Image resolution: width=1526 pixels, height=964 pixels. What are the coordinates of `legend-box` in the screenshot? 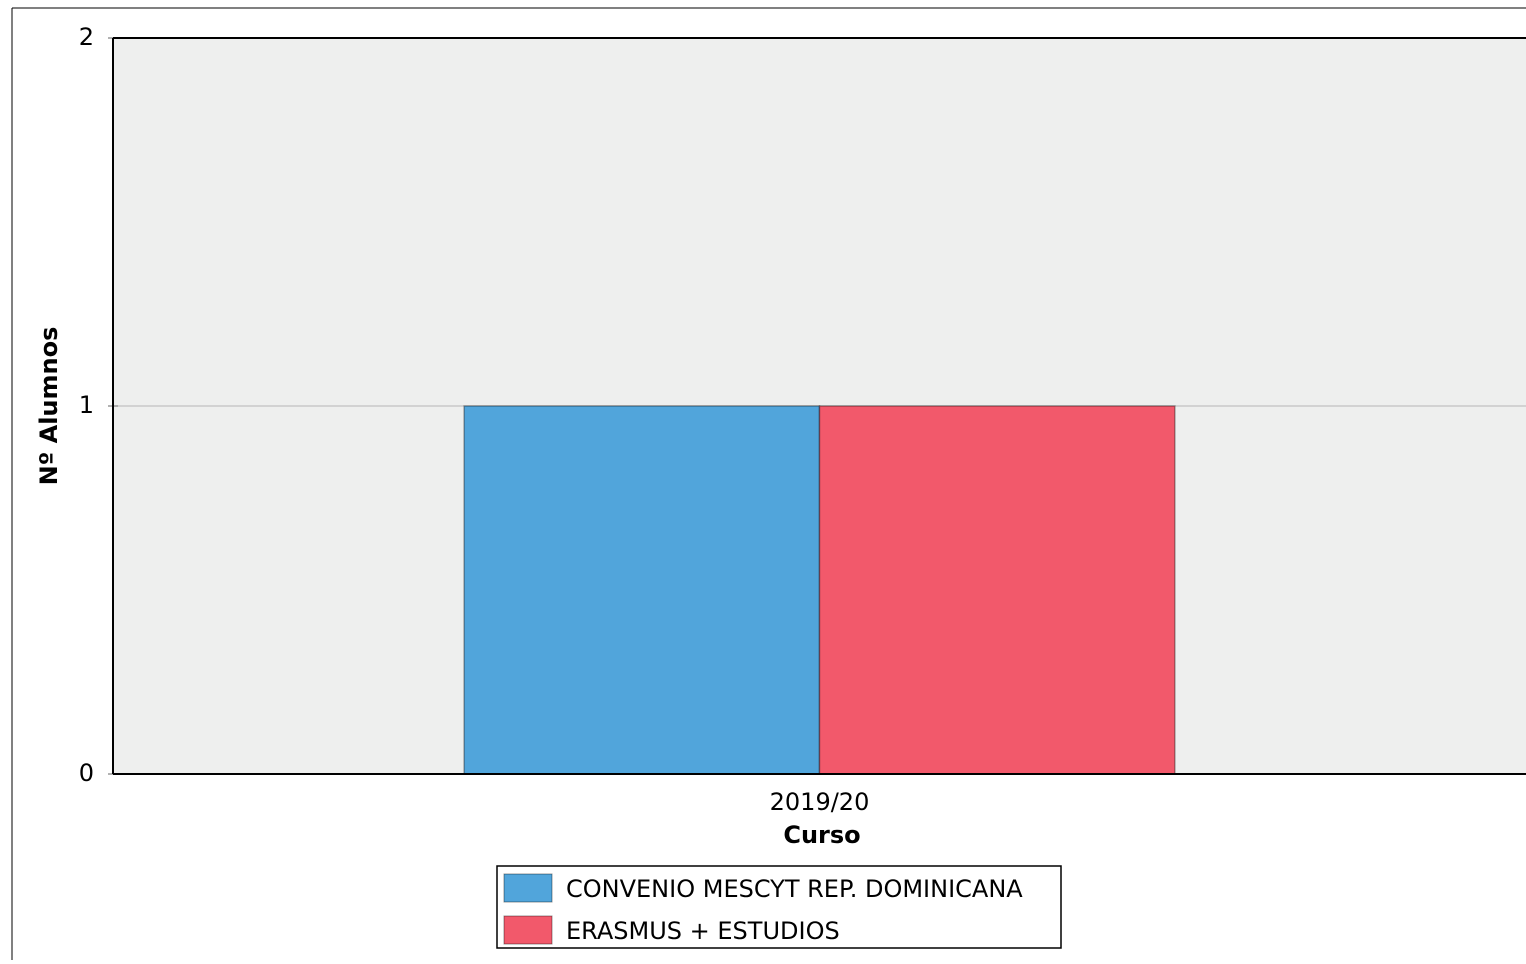 It's located at (779, 907).